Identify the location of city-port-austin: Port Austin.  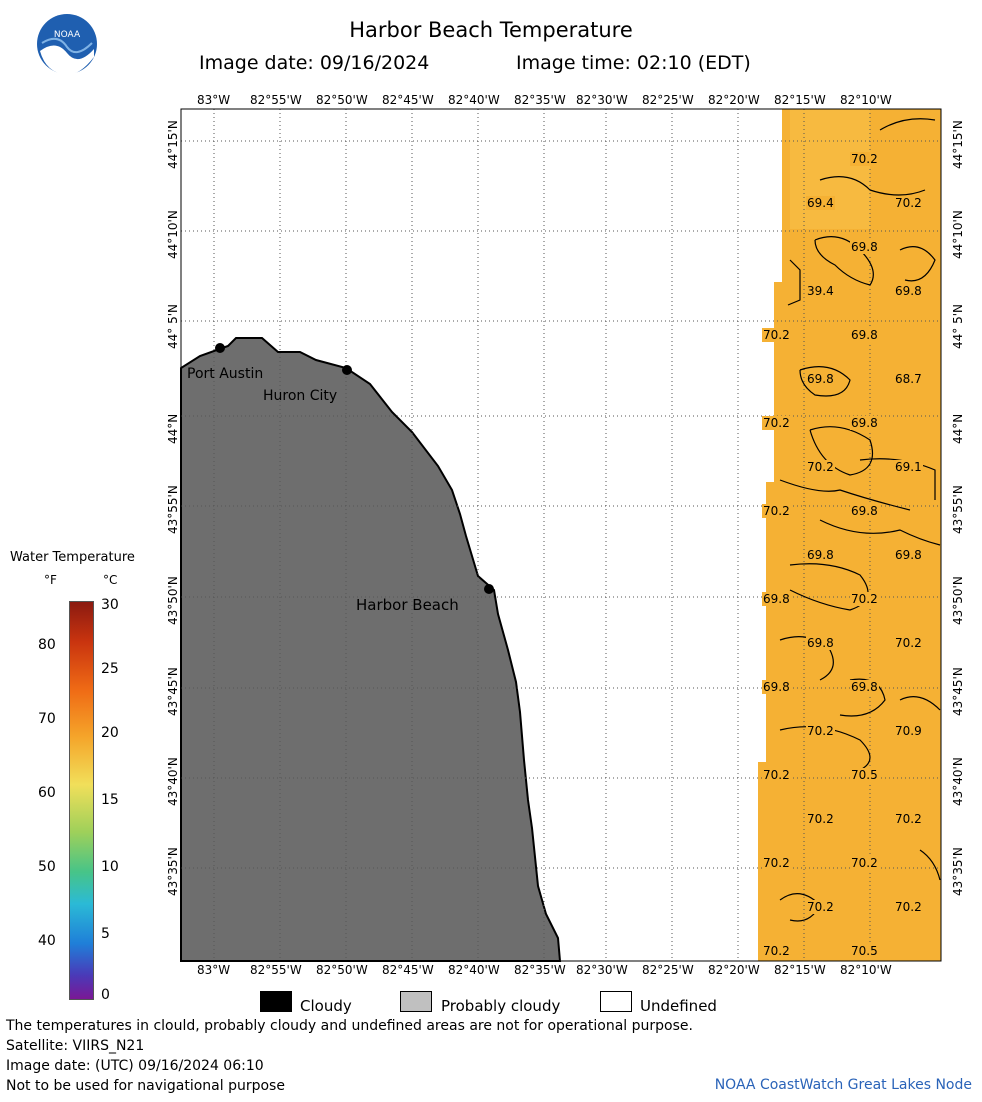
(225, 374).